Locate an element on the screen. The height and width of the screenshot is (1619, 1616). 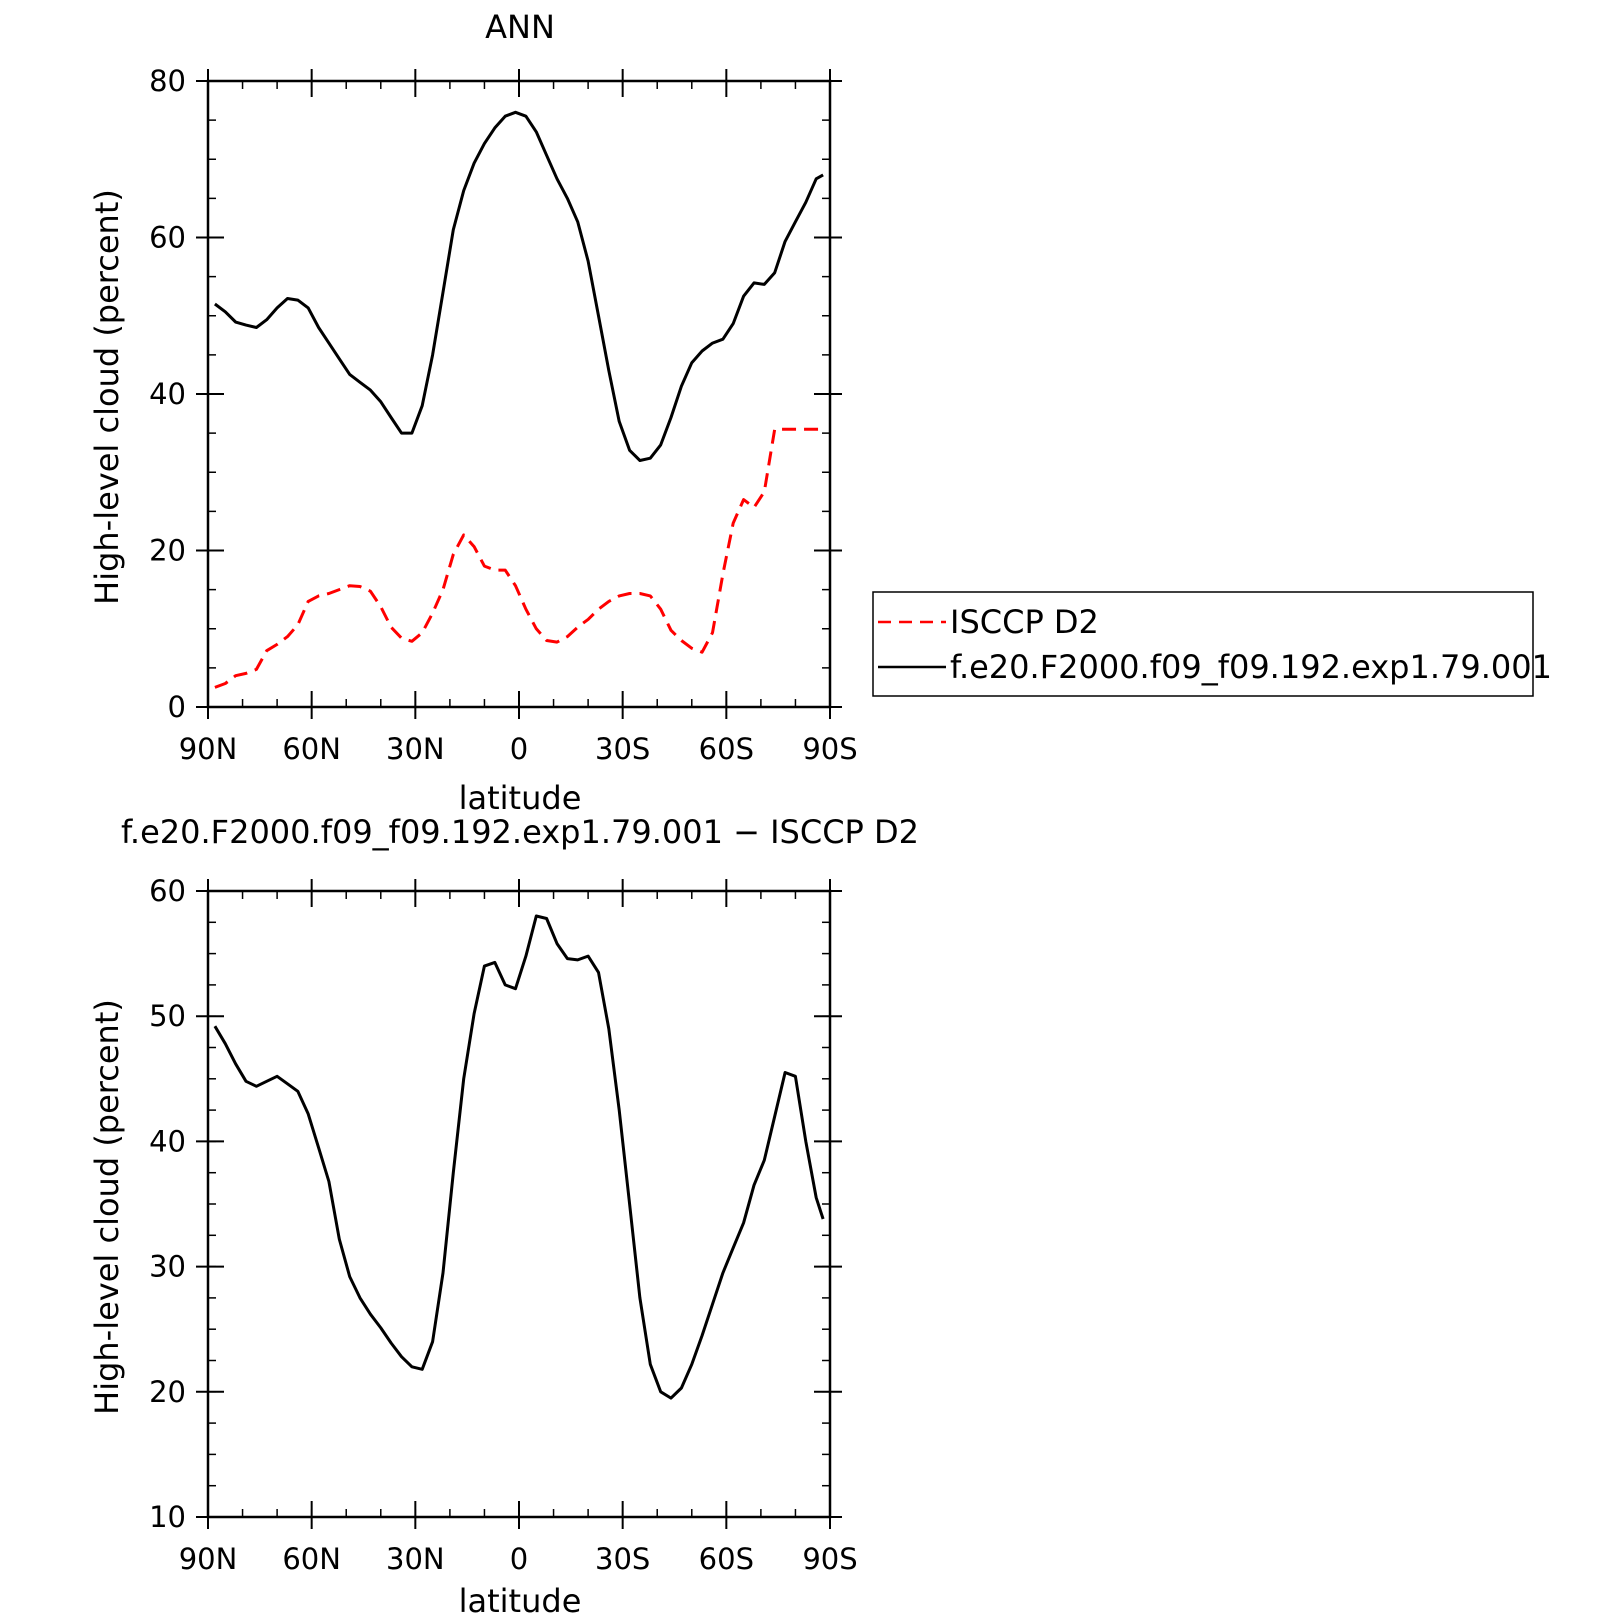
bottom-x-axis-label: latitude is located at coordinates (520, 1600).